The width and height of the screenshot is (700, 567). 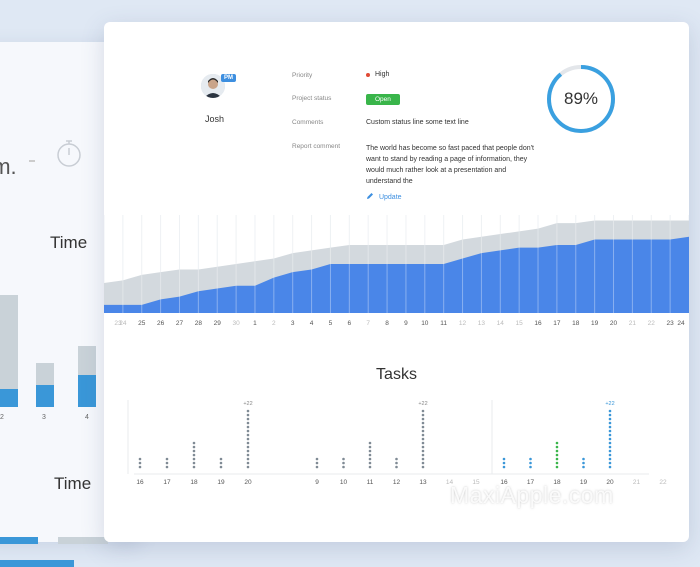 What do you see at coordinates (87, 376) in the screenshot?
I see `background-bar` at bounding box center [87, 376].